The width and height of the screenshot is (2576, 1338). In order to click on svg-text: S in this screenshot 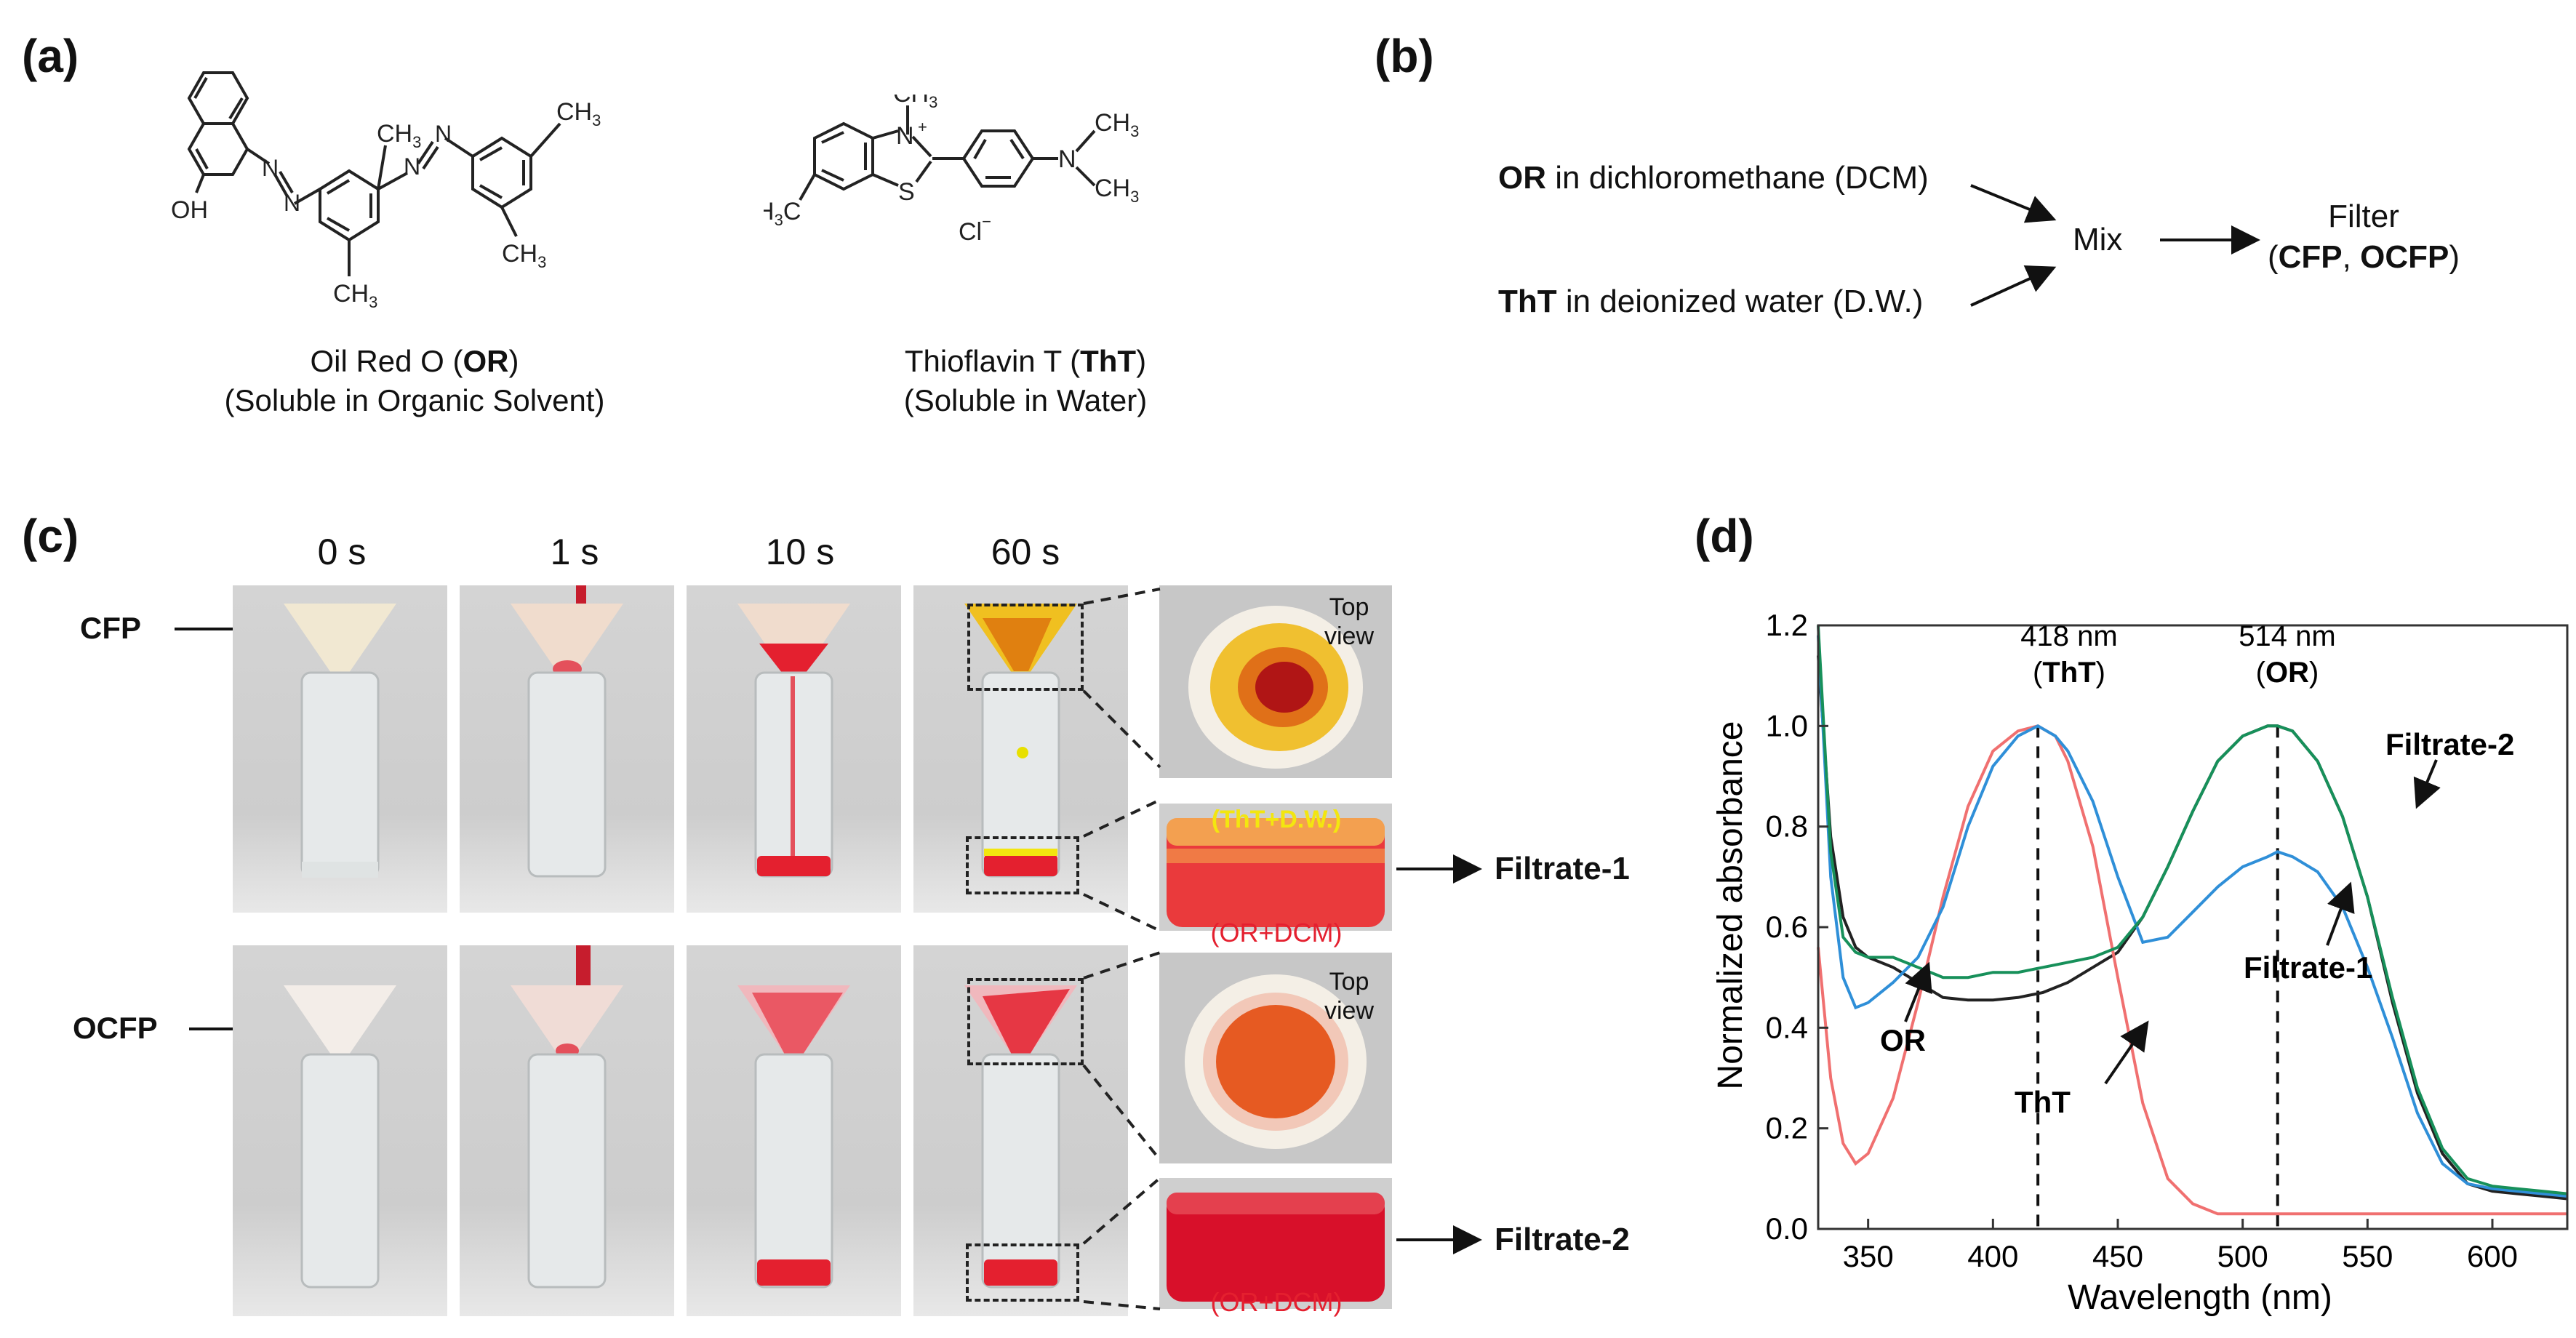, I will do `click(906, 192)`.